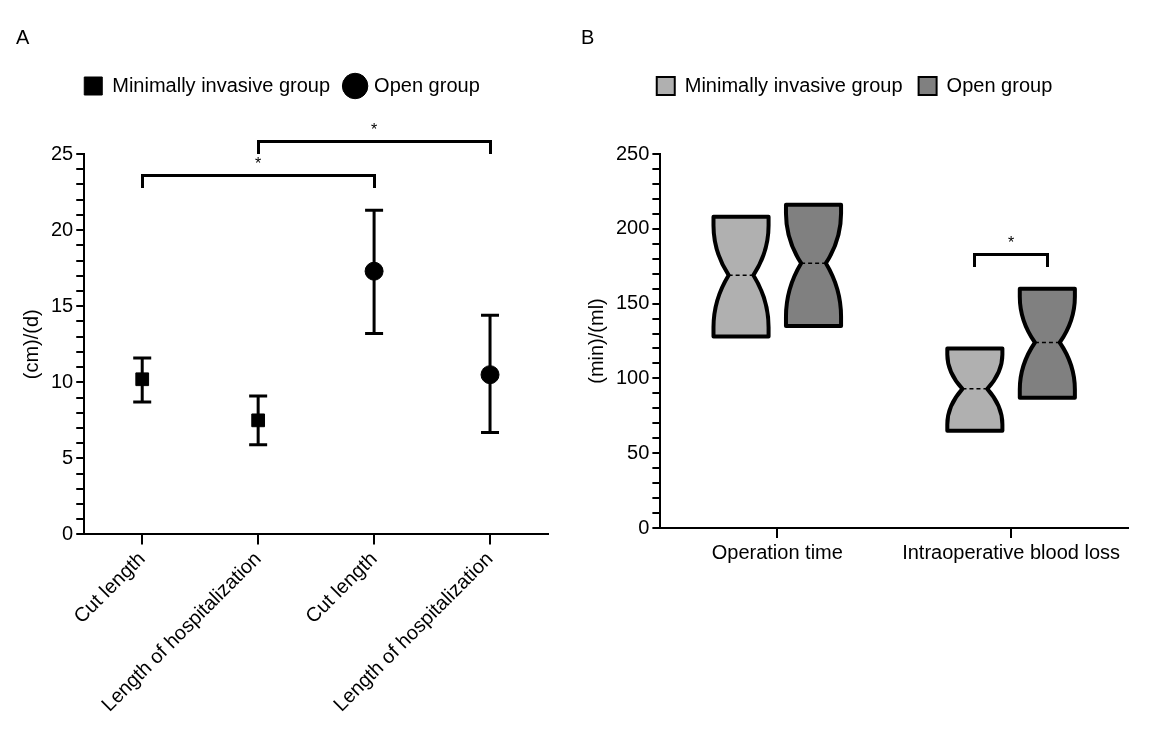 Image resolution: width=1158 pixels, height=735 pixels. What do you see at coordinates (1011, 551) in the screenshot?
I see `x-tick-label: Intraoperative blood loss` at bounding box center [1011, 551].